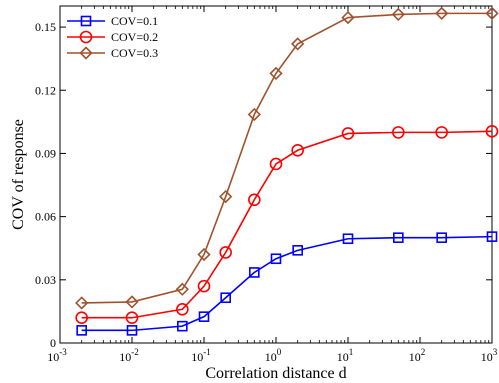 This screenshot has width=499, height=383. What do you see at coordinates (18, 174) in the screenshot?
I see `y-axis-title: COV of response` at bounding box center [18, 174].